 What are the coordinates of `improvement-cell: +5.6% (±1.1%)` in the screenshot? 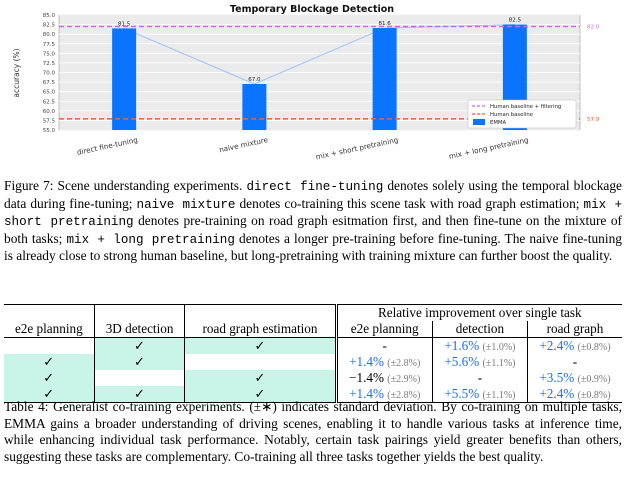 It's located at (479, 362).